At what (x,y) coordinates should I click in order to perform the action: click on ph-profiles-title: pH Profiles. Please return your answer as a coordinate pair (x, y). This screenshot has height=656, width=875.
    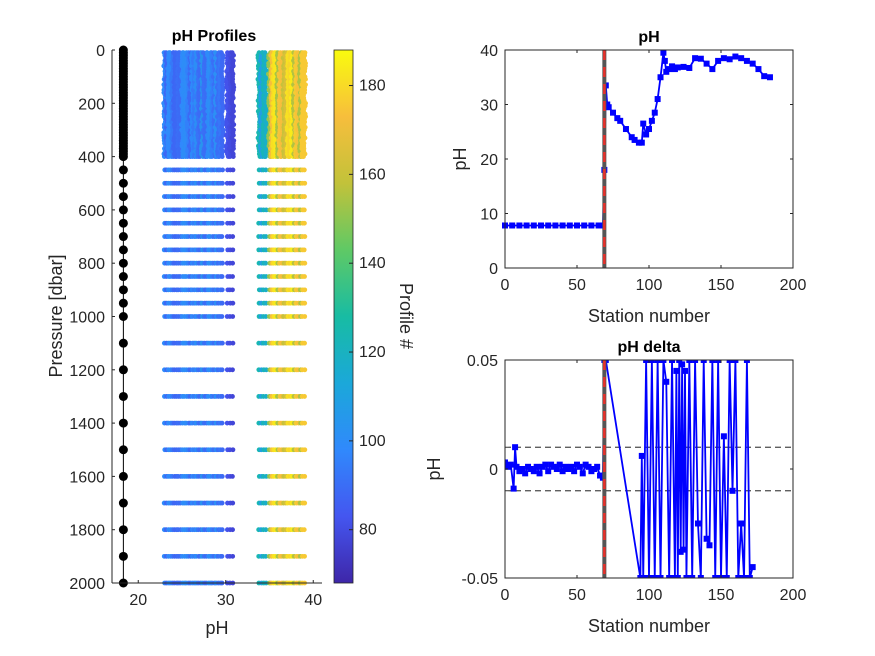
    Looking at the image, I should click on (214, 36).